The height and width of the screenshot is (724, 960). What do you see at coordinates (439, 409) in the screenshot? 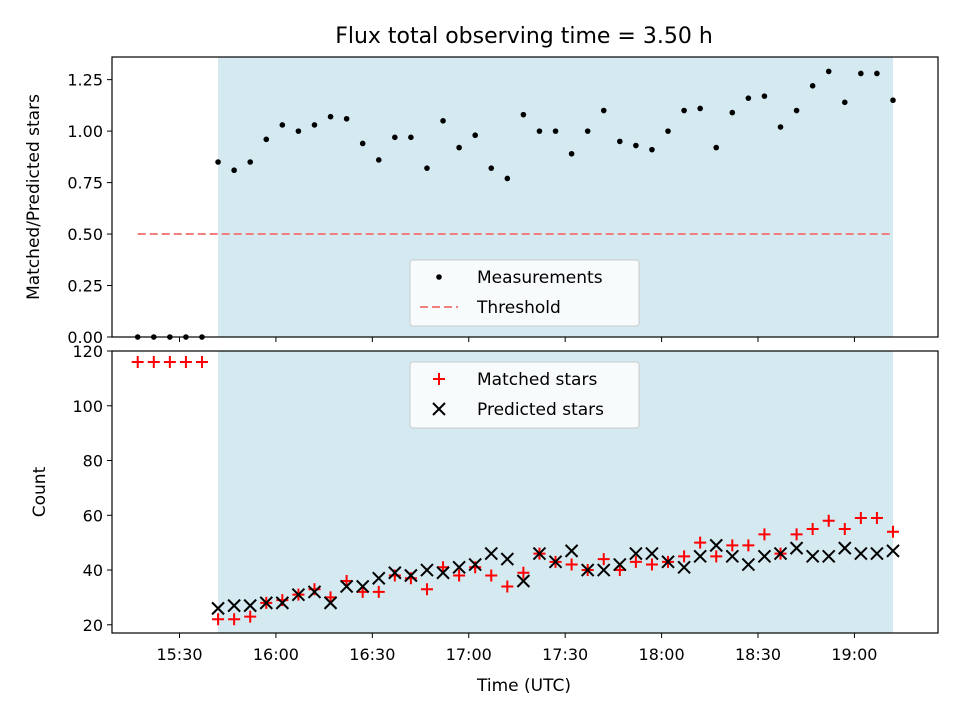
I see `legend-predicted-marker` at bounding box center [439, 409].